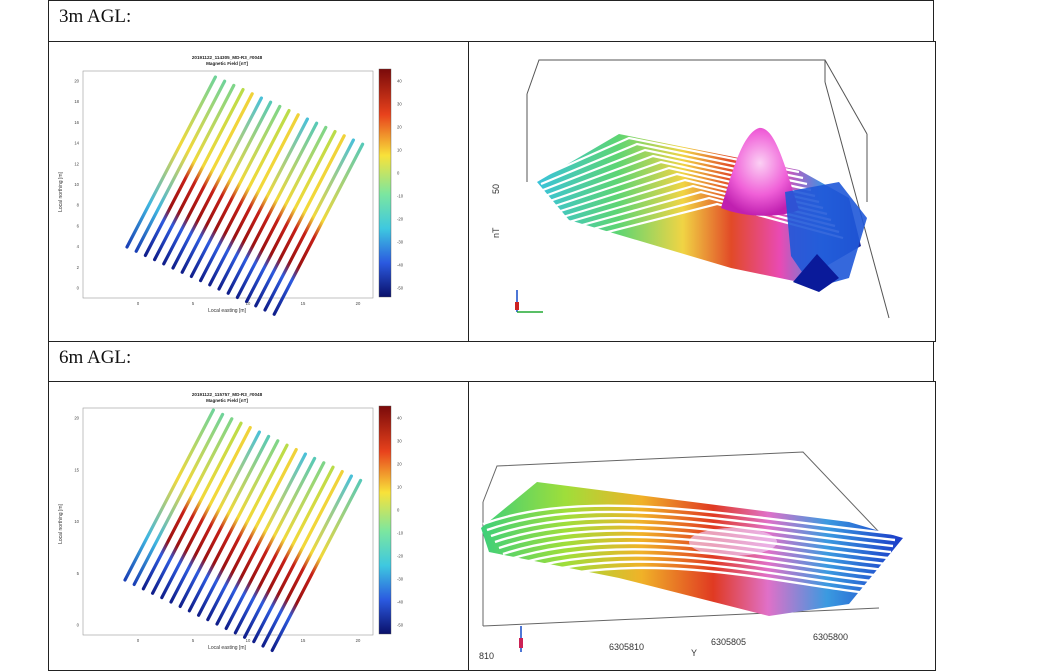  What do you see at coordinates (496, 189) in the screenshot?
I see `z-tick: 50` at bounding box center [496, 189].